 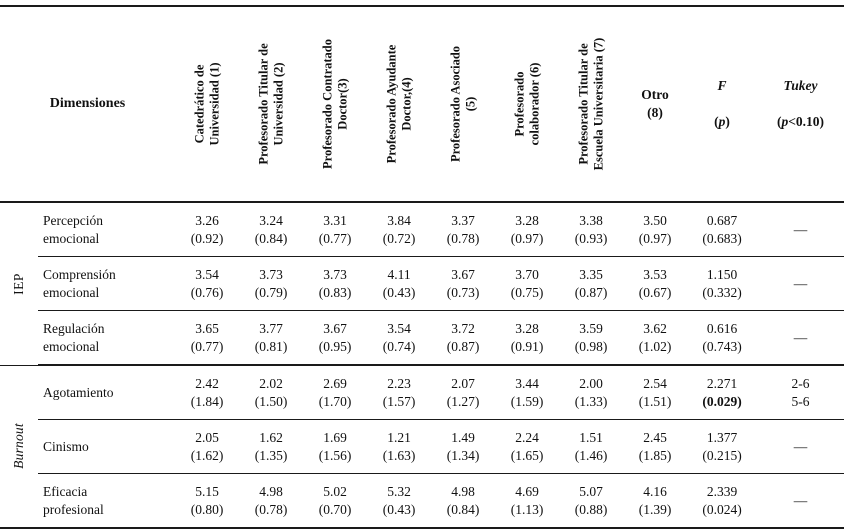 What do you see at coordinates (527, 338) in the screenshot?
I see `cell-mean-sd: 3.28 (0.91)` at bounding box center [527, 338].